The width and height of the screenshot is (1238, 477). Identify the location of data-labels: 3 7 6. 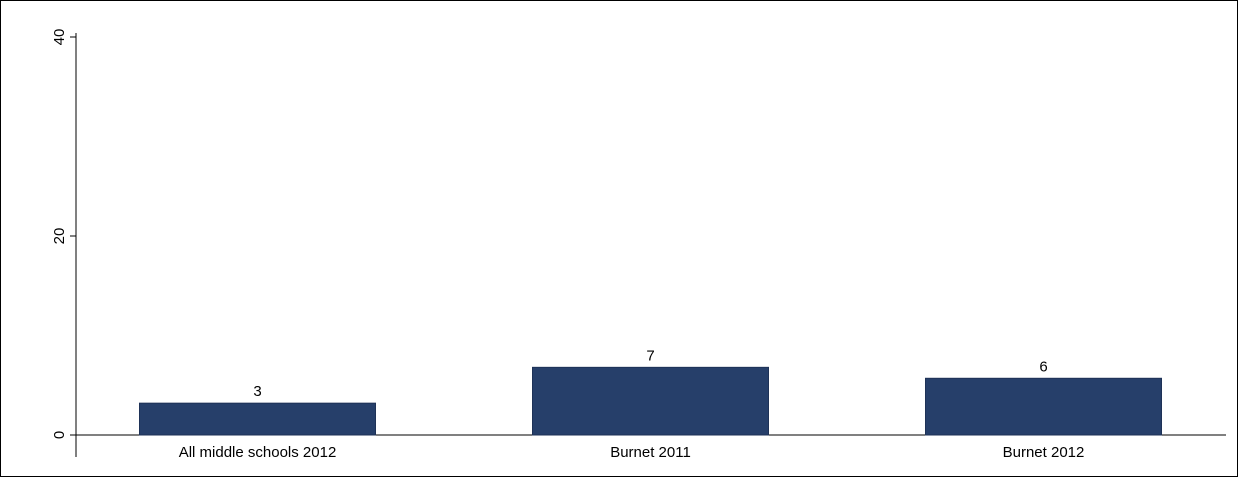
(650, 373).